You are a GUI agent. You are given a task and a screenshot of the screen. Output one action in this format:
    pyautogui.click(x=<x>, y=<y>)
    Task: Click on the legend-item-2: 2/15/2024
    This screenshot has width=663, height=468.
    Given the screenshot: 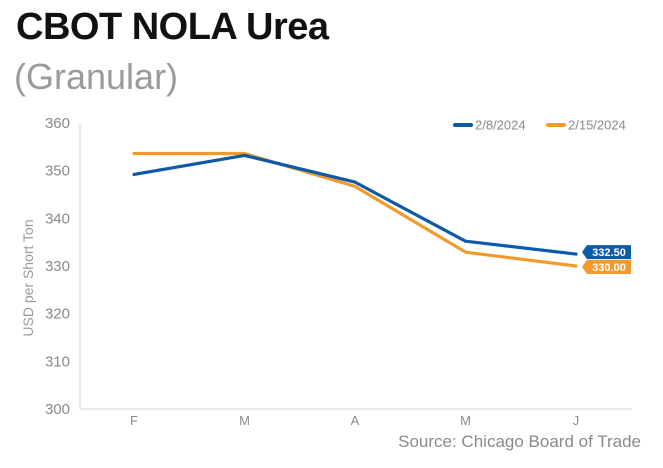 What is the action you would take?
    pyautogui.click(x=586, y=125)
    